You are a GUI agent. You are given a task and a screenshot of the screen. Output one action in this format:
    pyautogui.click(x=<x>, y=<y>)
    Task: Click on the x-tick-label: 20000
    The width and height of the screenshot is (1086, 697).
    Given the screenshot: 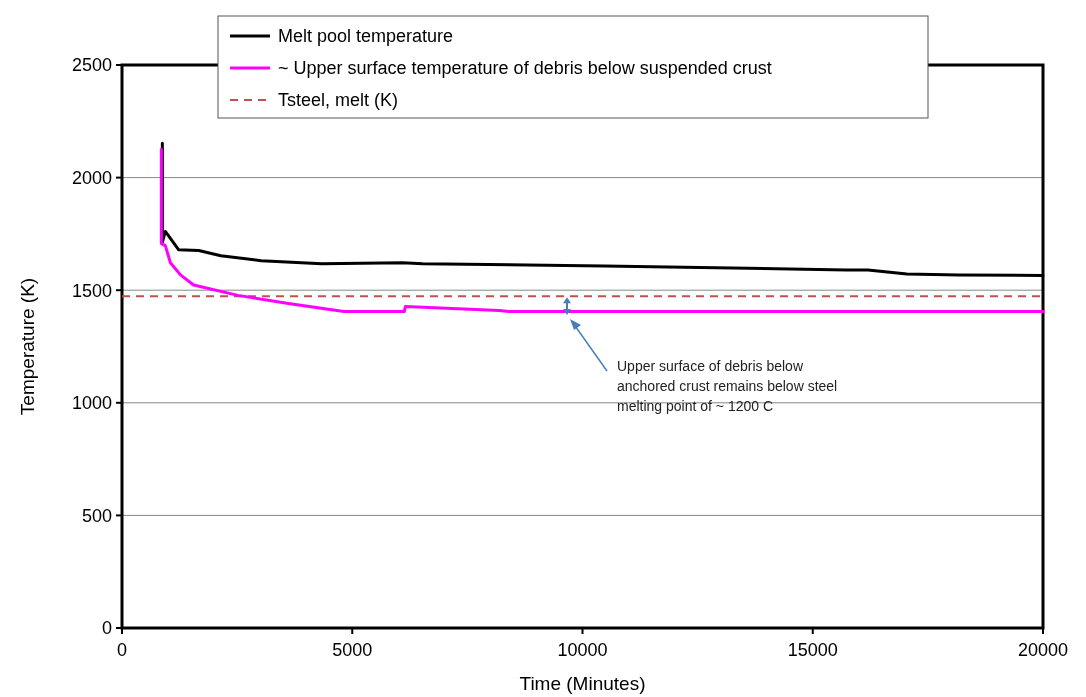 What is the action you would take?
    pyautogui.click(x=1043, y=650)
    